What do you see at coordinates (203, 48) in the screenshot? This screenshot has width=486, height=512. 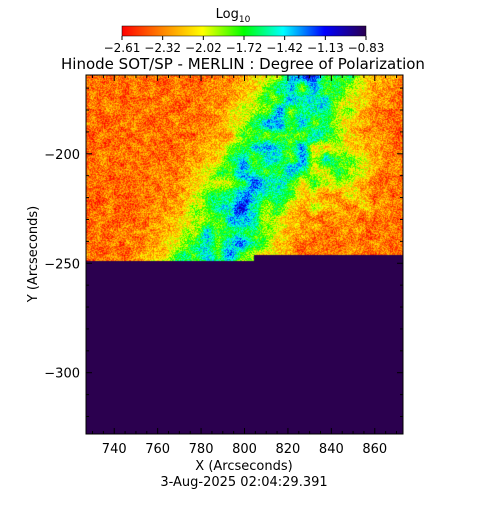 I see `colorbar-tick-label: −2.02` at bounding box center [203, 48].